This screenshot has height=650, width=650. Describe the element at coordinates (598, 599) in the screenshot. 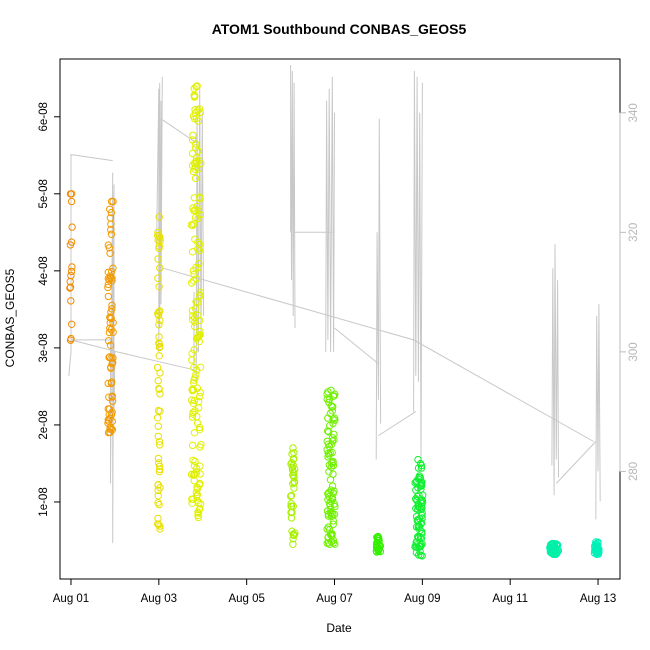

I see `x-tick-label: Aug 13` at that location.